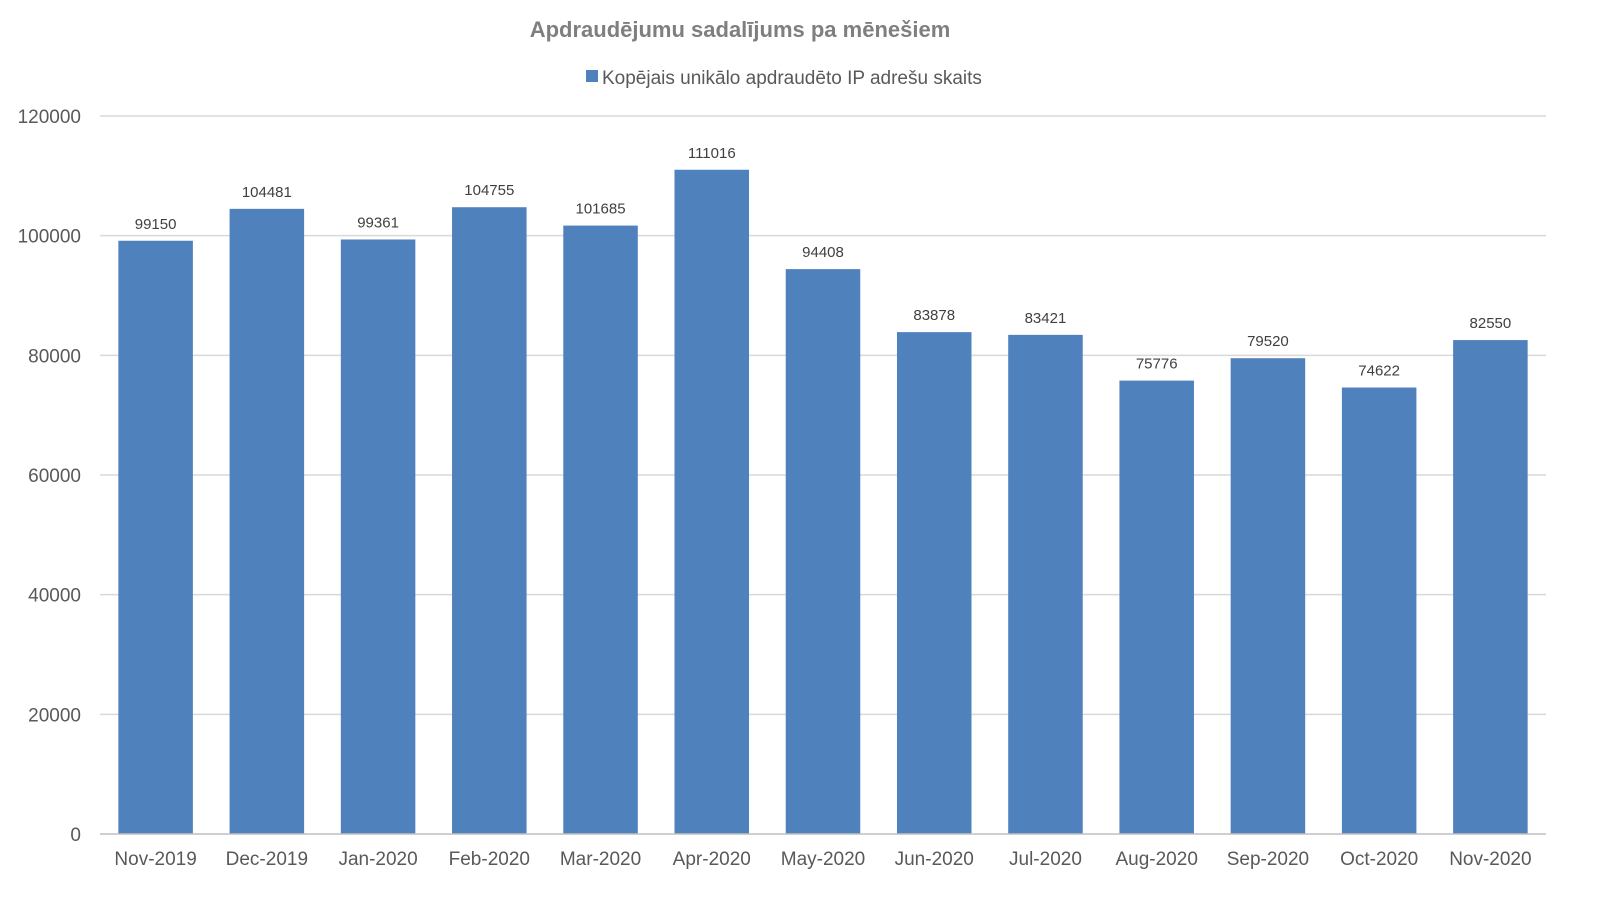 The height and width of the screenshot is (904, 1600). Describe the element at coordinates (712, 153) in the screenshot. I see `data-label: 111016` at that location.